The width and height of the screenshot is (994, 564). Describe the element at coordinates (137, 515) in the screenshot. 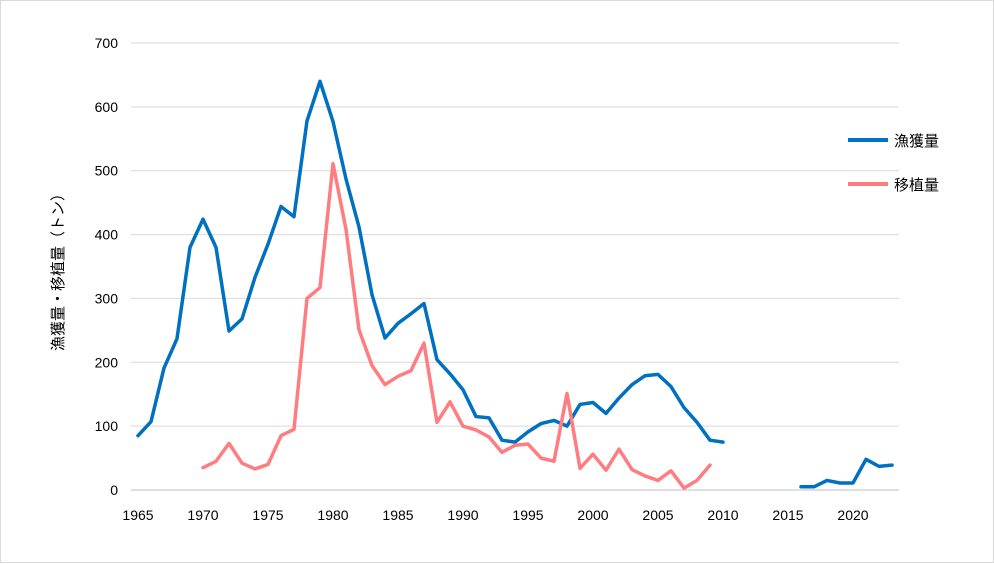

I see `x-tick-label: 1965` at that location.